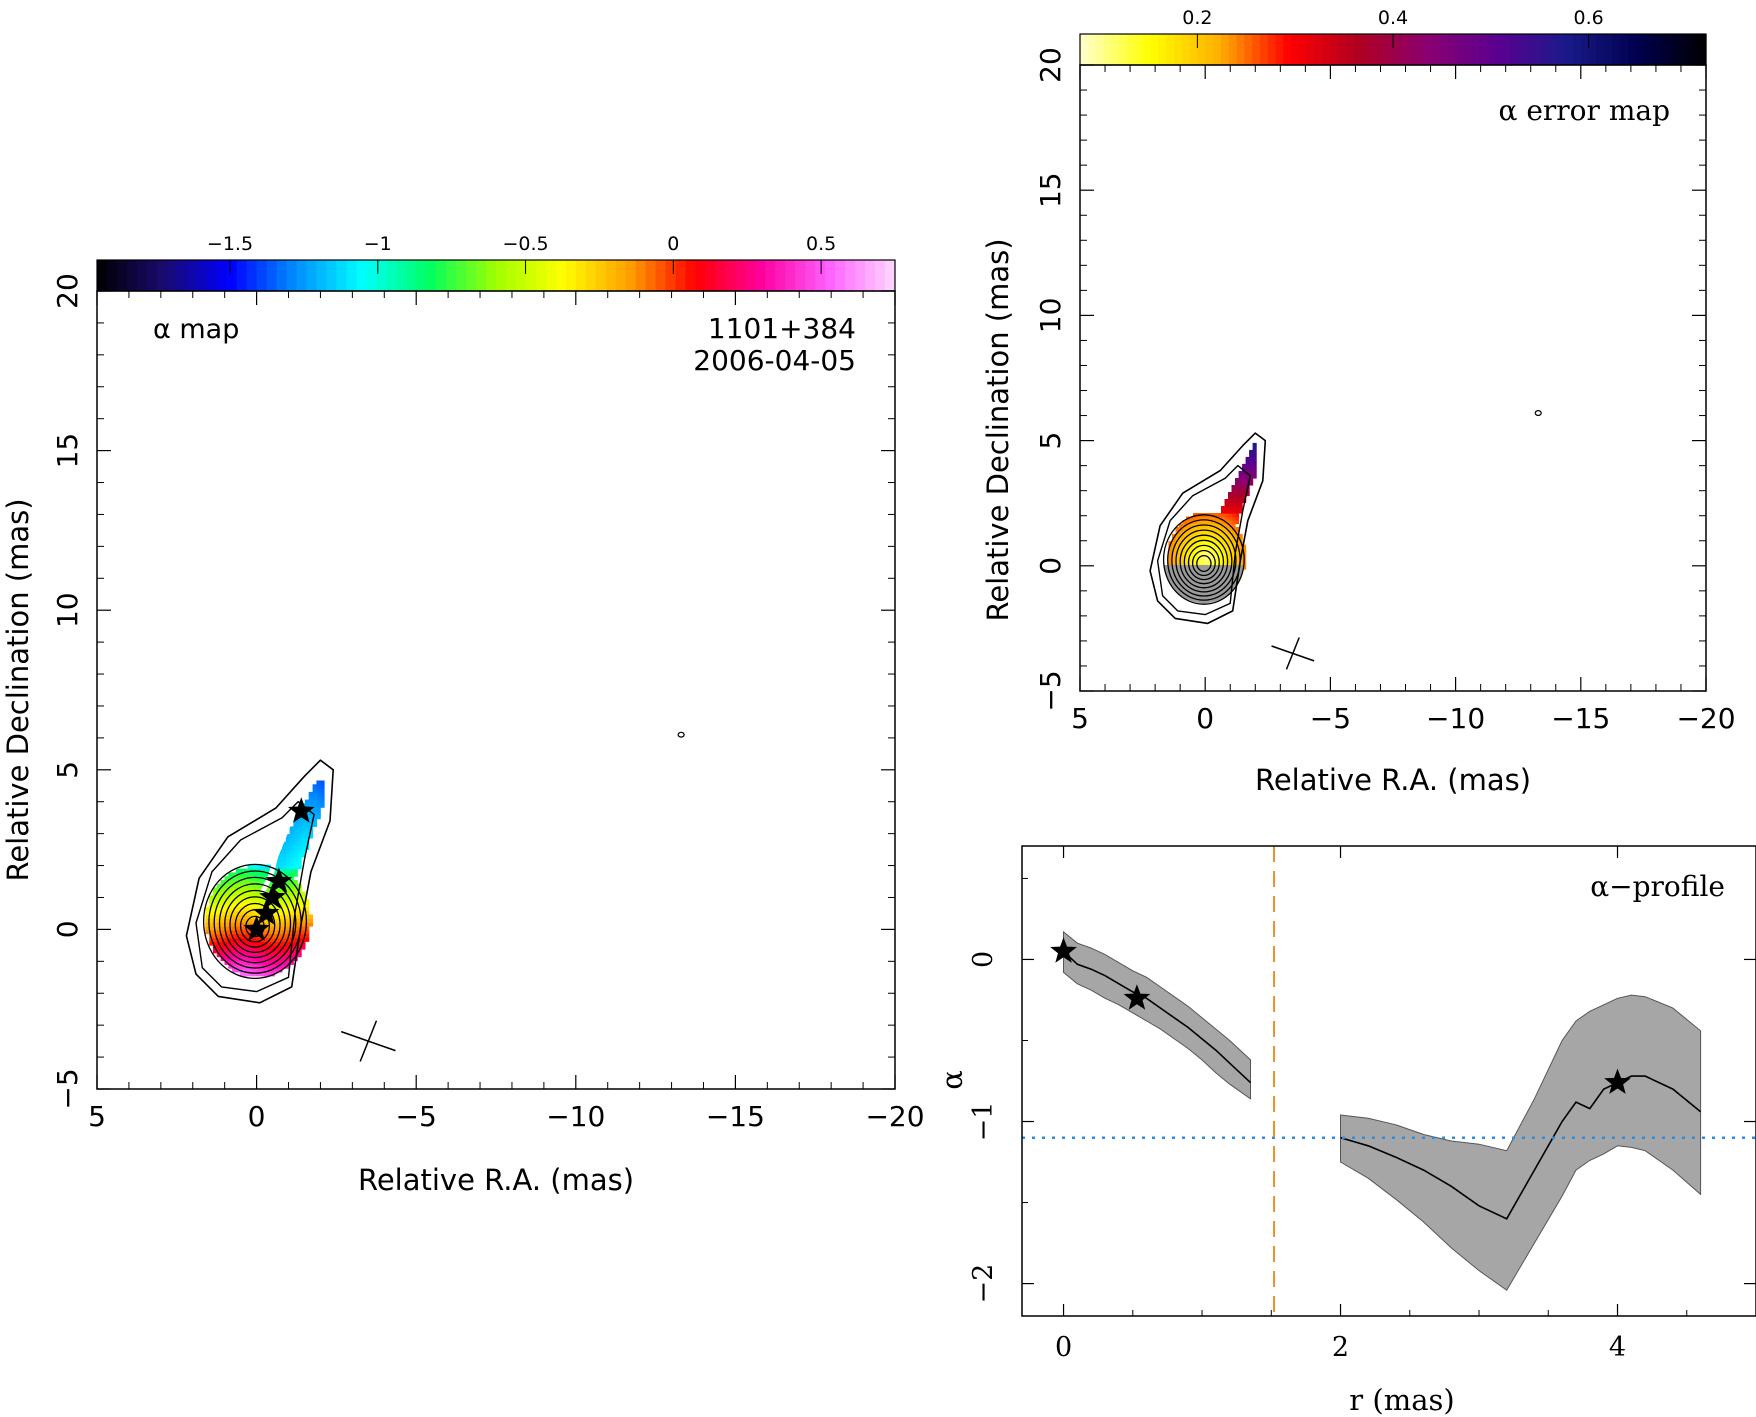  I want to click on y-tick-label: −2, so click(983, 1284).